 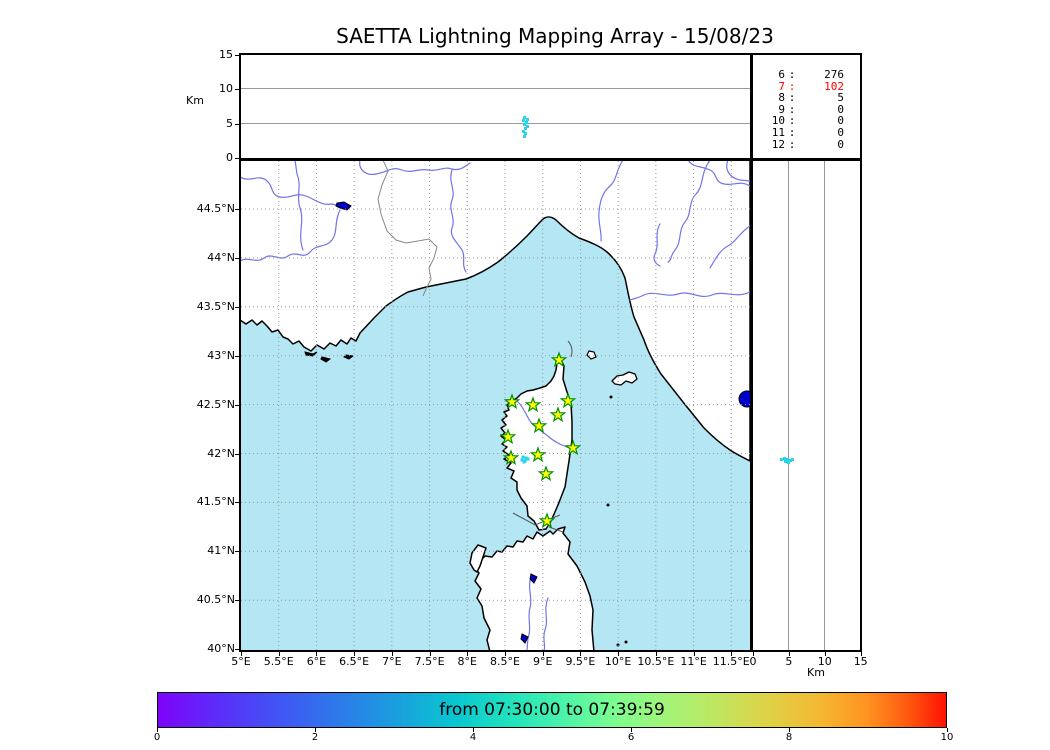 I want to click on longitude-tick-label: 11.5°E, so click(x=731, y=661).